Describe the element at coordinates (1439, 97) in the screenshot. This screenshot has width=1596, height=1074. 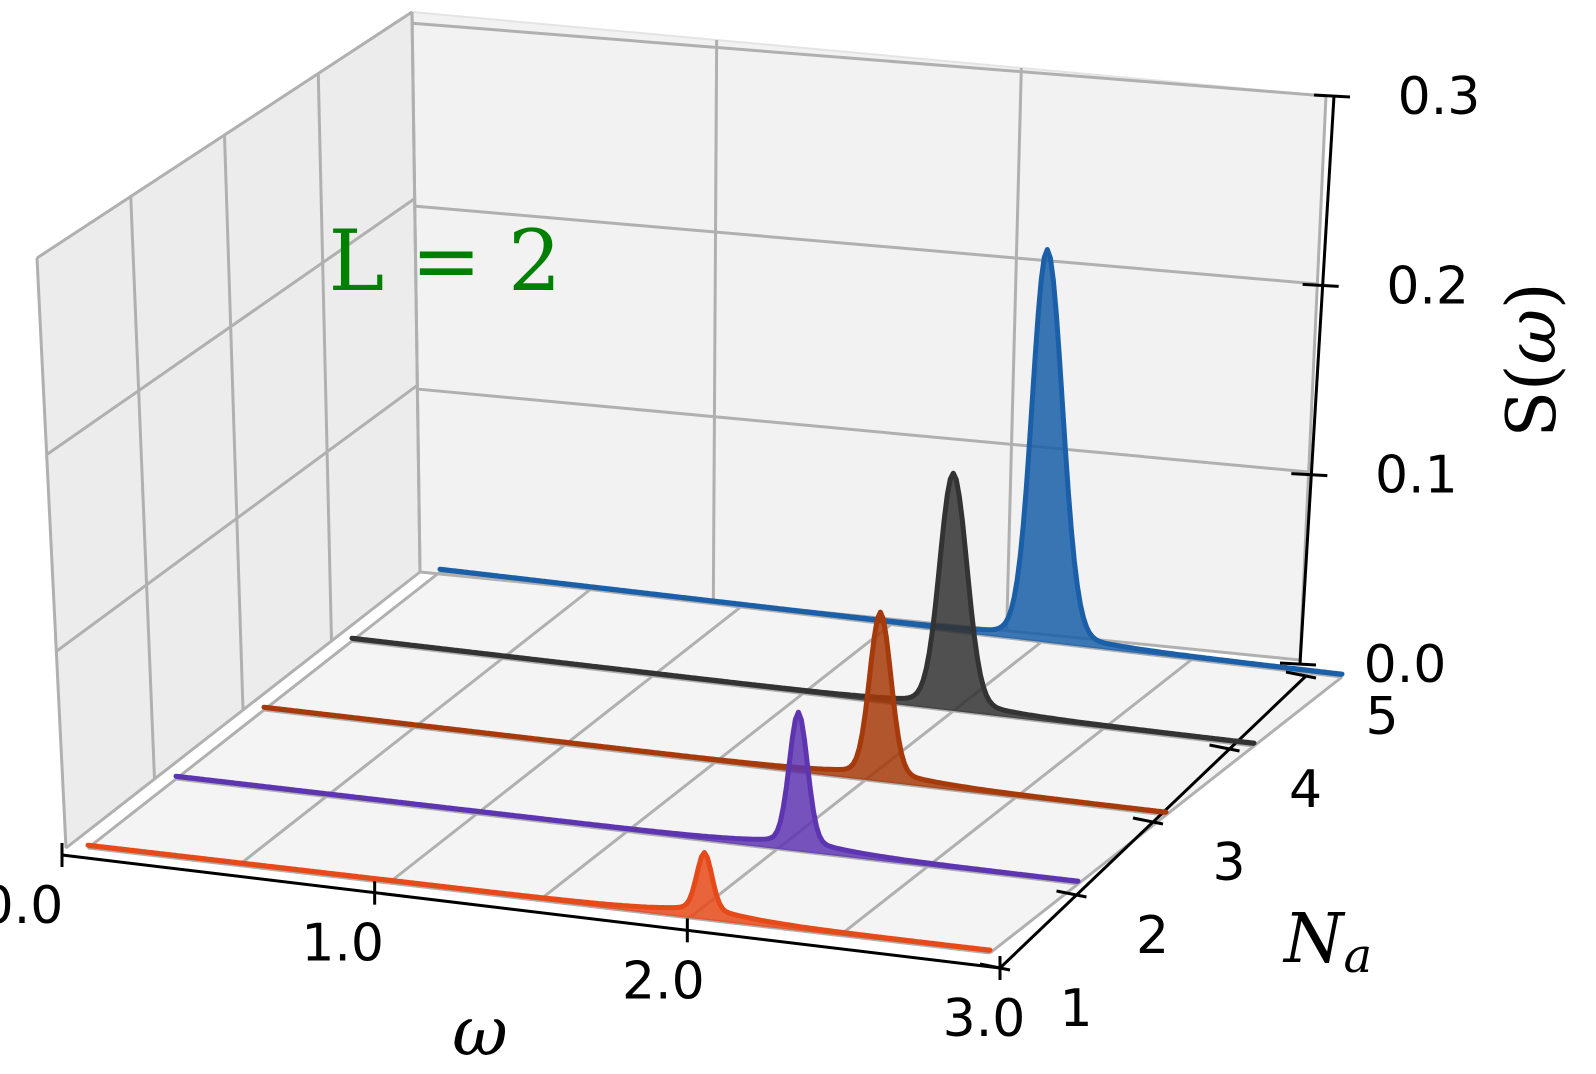
I see `z-tick-label: 0.3` at that location.